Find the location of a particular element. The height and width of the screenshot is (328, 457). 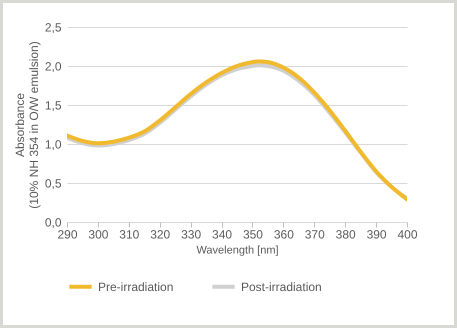

y-tick-label: 2,5 is located at coordinates (53, 27).